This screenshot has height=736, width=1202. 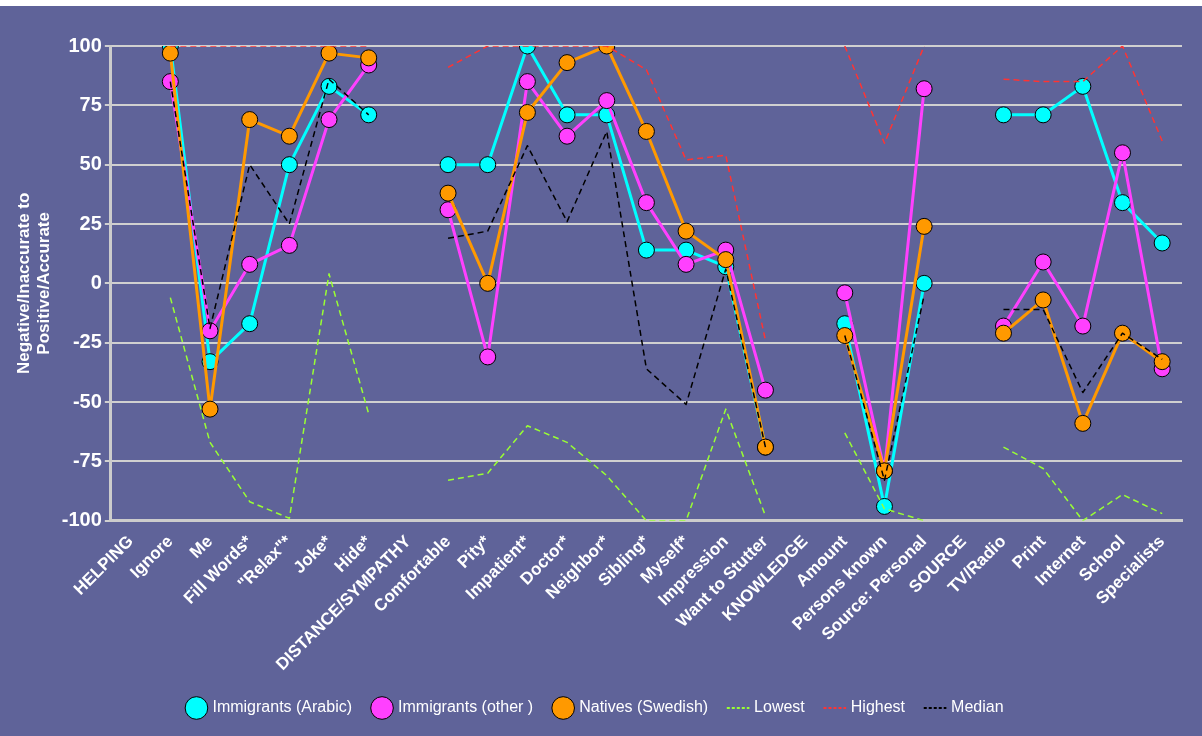 What do you see at coordinates (644, 707) in the screenshot?
I see `legend-label: Natives (Swedish)` at bounding box center [644, 707].